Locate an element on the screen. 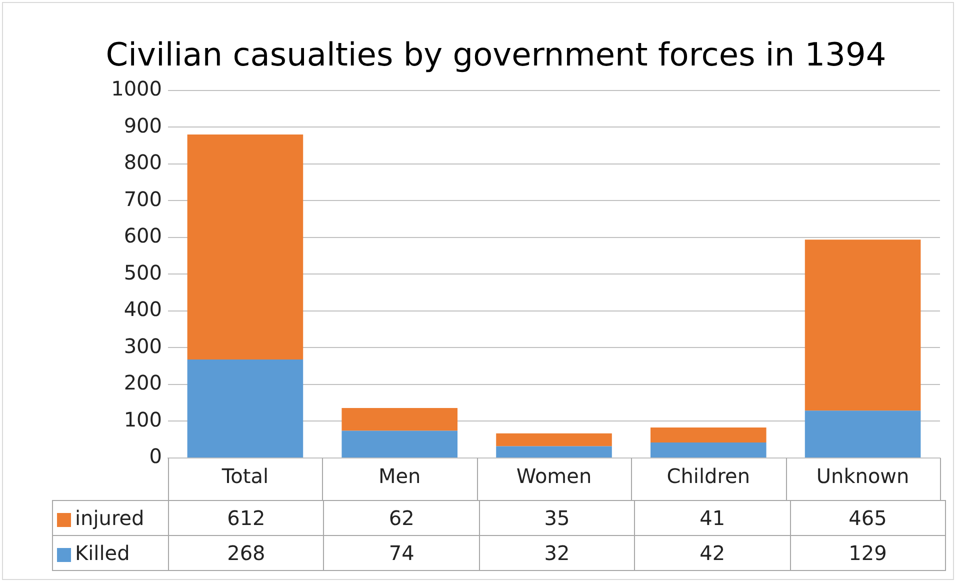 This screenshot has width=956, height=582. x-tick-label: Unknown is located at coordinates (863, 476).